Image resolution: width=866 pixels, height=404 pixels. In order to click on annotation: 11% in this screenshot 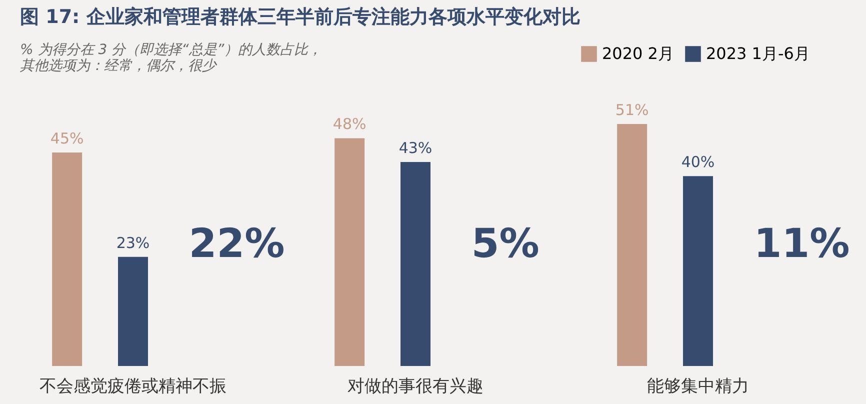, I will do `click(802, 244)`.